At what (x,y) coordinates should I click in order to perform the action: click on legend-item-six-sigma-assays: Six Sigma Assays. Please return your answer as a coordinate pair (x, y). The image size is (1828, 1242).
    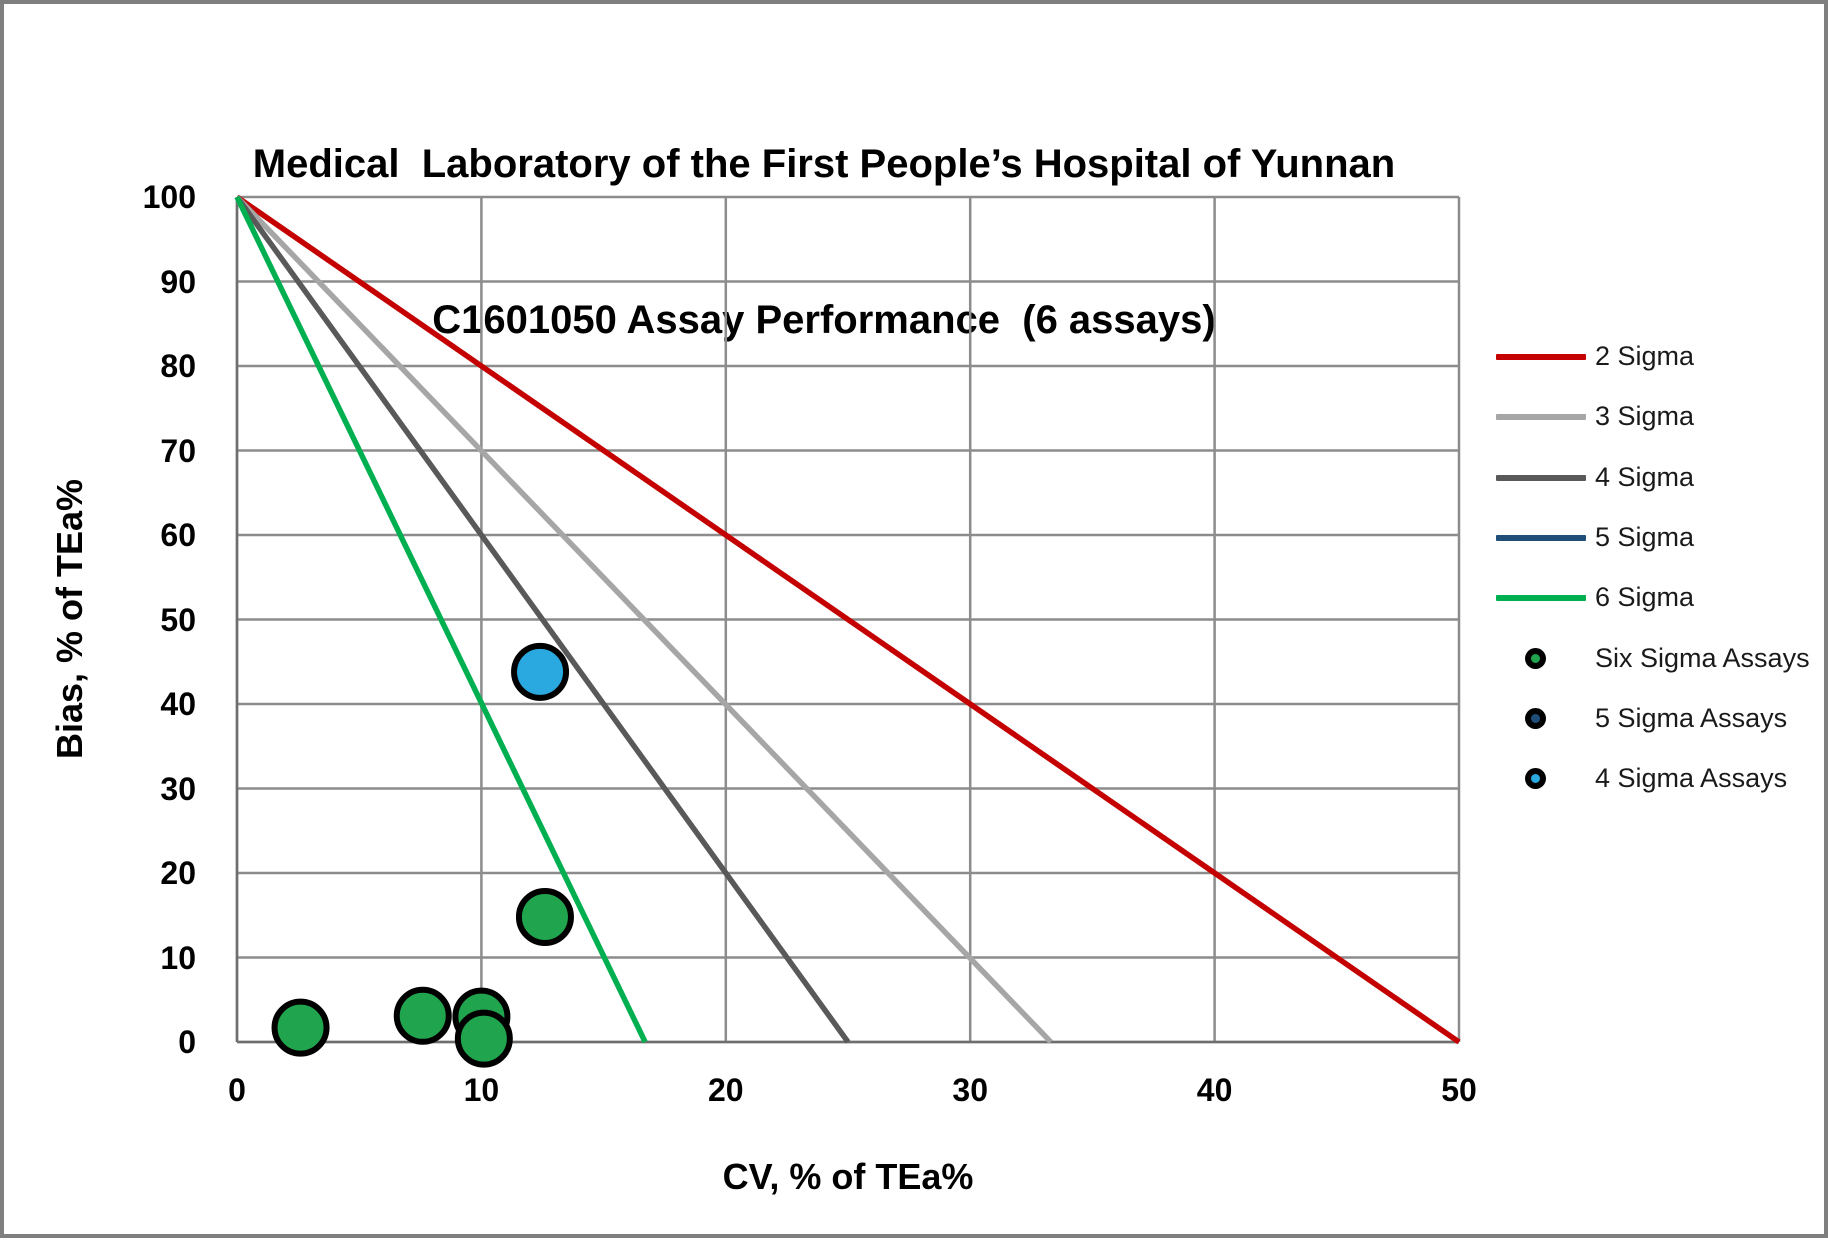
    Looking at the image, I should click on (1662, 658).